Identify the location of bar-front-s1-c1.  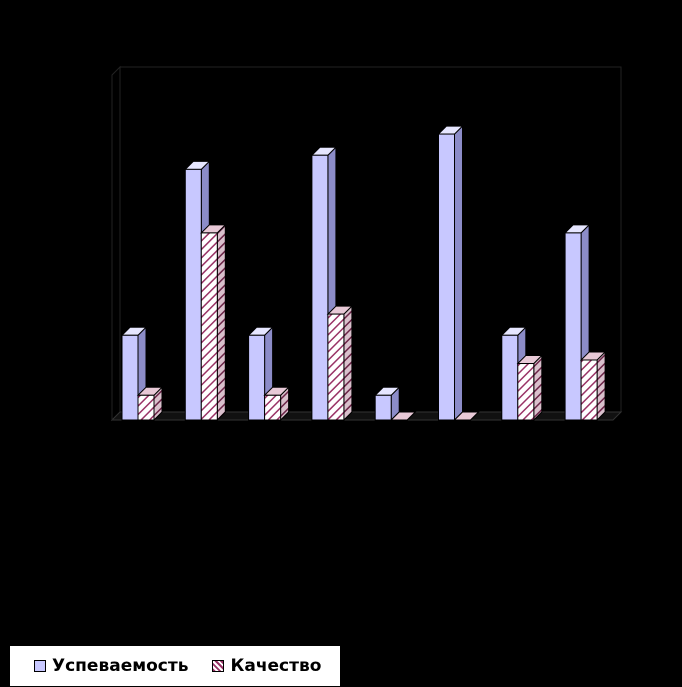
(130, 377).